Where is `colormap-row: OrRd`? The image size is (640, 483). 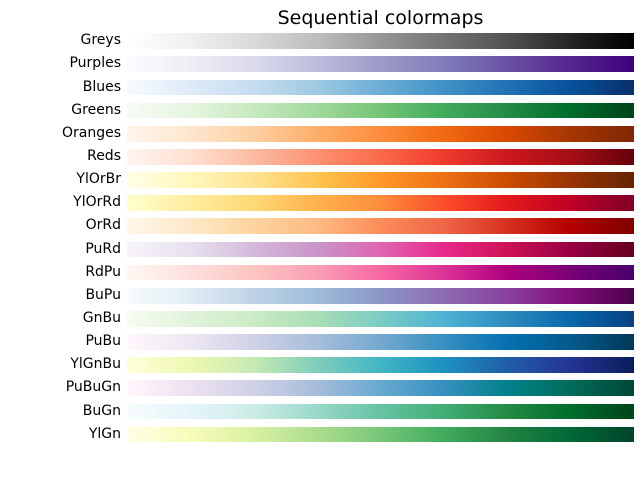 colormap-row: OrRd is located at coordinates (320, 226).